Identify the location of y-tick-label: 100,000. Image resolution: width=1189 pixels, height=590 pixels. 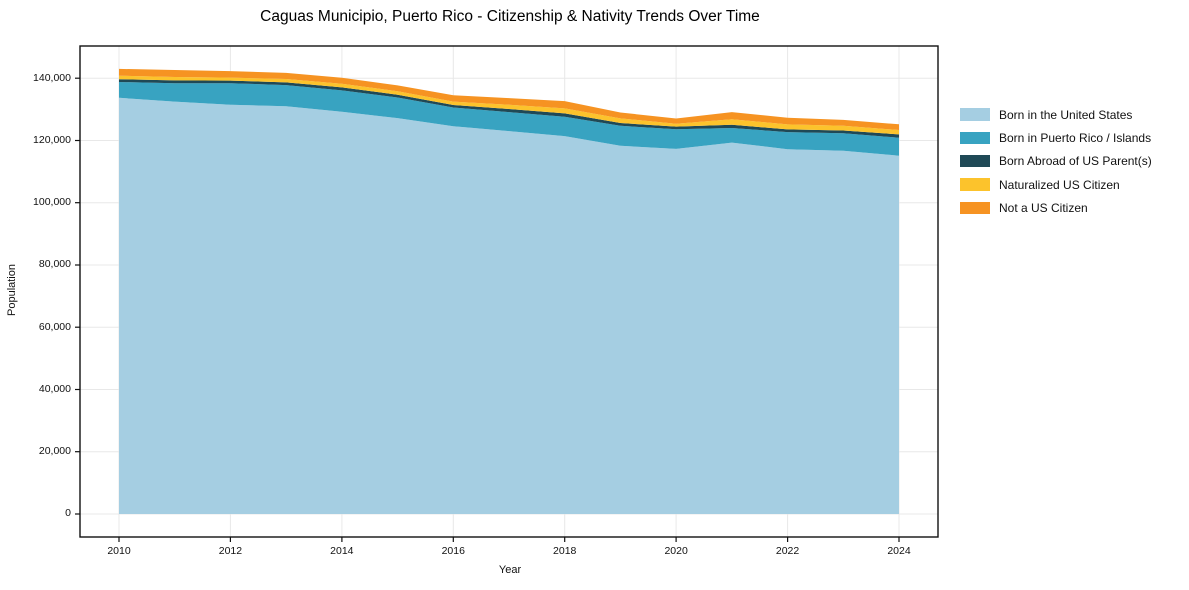
(52, 202).